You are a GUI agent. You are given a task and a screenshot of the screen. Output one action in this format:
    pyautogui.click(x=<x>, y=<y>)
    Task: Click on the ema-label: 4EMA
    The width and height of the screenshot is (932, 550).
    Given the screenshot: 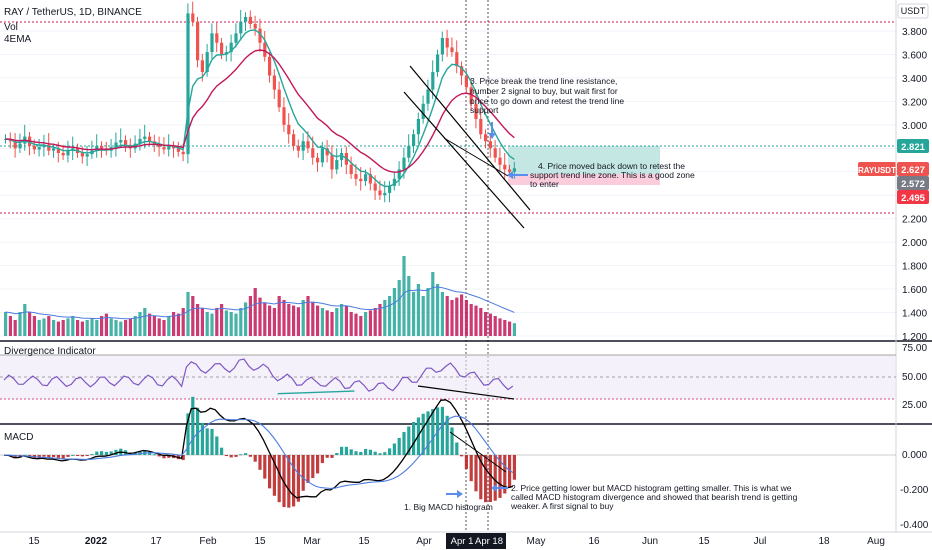 What is the action you would take?
    pyautogui.click(x=18, y=39)
    